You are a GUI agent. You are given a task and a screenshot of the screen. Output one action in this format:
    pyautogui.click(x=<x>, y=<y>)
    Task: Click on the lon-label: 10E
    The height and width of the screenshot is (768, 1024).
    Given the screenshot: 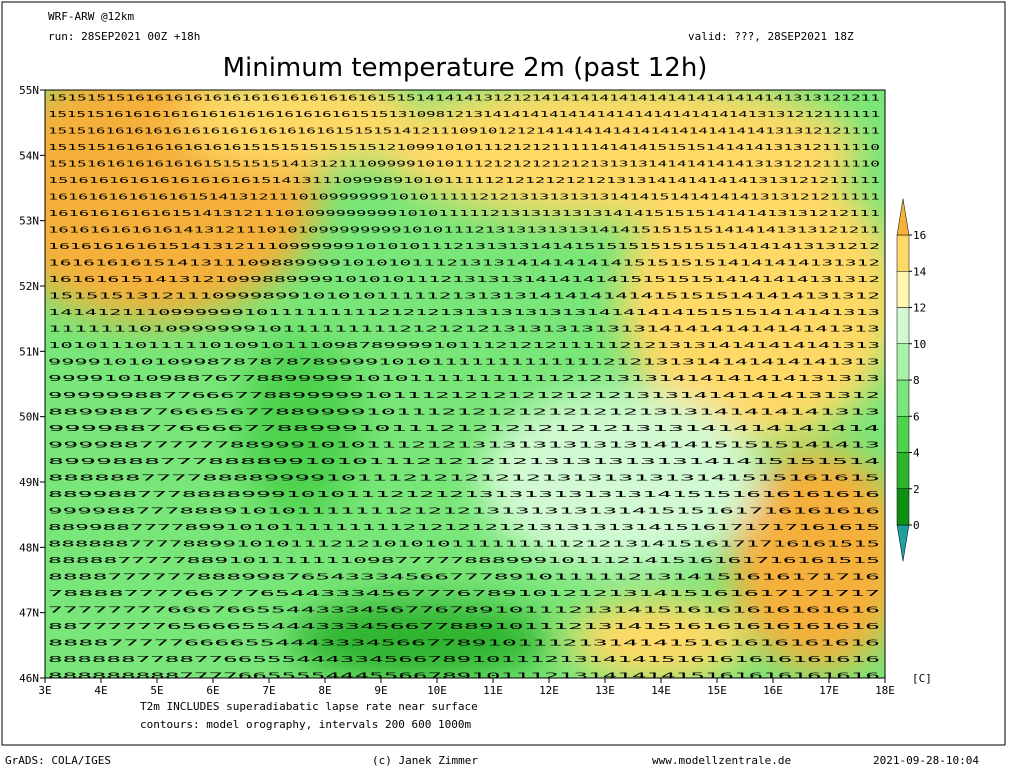 What is the action you would take?
    pyautogui.click(x=437, y=690)
    